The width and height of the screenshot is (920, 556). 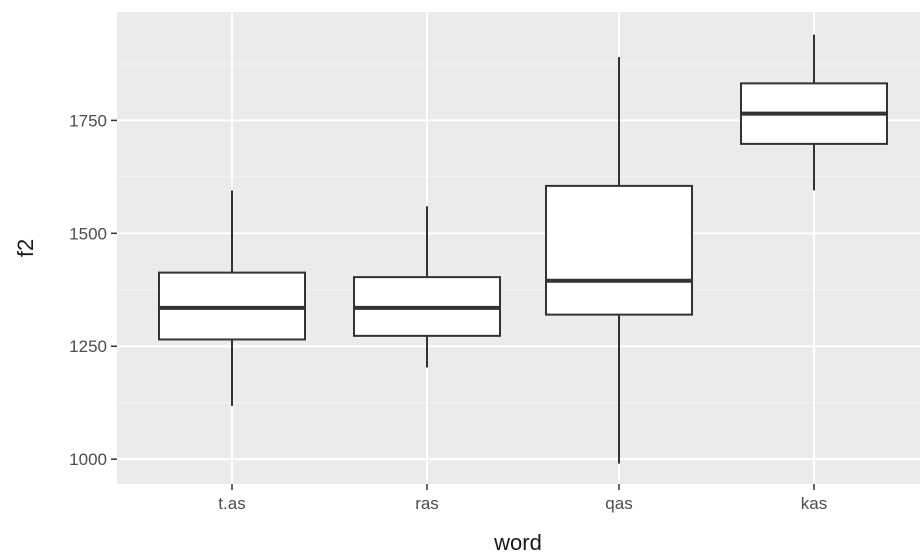 I want to click on x-axis: t.as ras qas kas, so click(x=522, y=498).